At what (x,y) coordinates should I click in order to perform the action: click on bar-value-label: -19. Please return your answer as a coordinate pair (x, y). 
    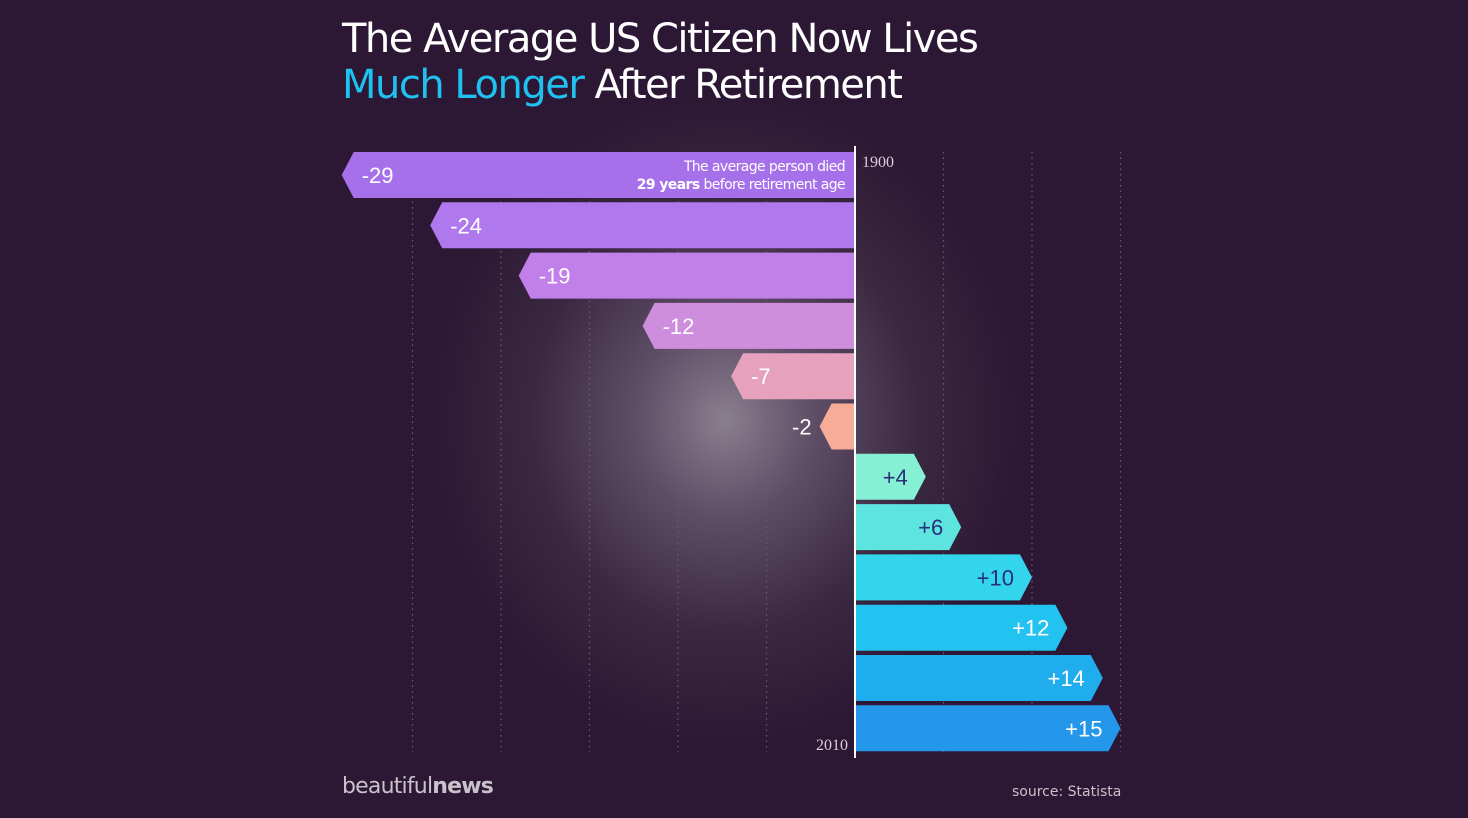
    Looking at the image, I should click on (555, 276).